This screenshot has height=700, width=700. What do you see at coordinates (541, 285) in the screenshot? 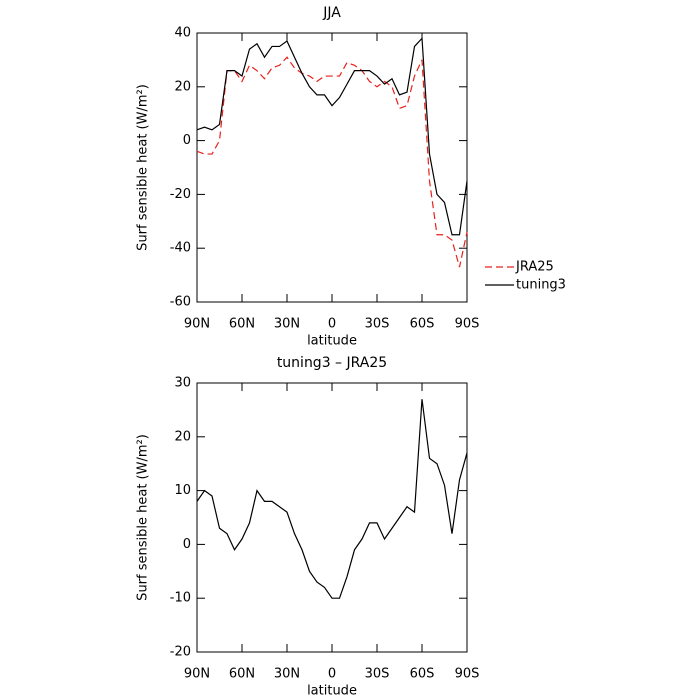
I see `legend-label: tuning3` at bounding box center [541, 285].